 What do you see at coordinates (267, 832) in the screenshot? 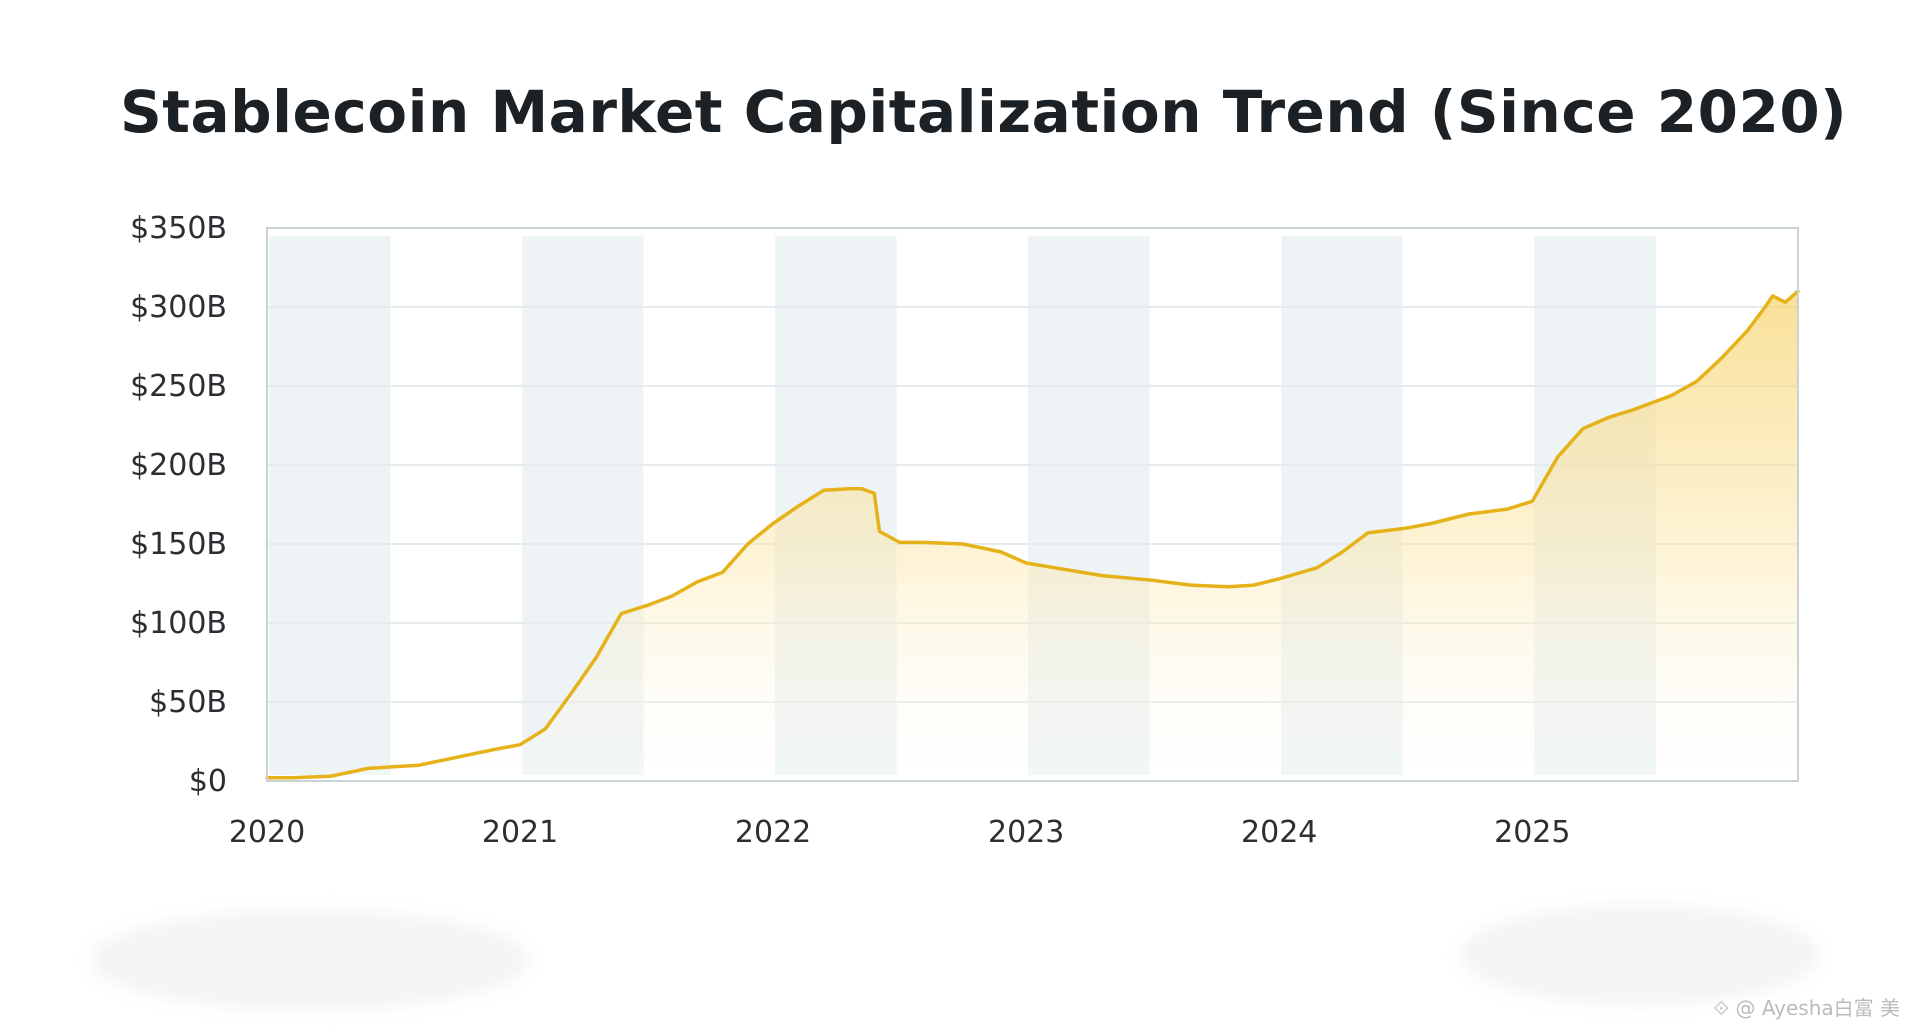
I see `x-tick-label-2020: 2020` at bounding box center [267, 832].